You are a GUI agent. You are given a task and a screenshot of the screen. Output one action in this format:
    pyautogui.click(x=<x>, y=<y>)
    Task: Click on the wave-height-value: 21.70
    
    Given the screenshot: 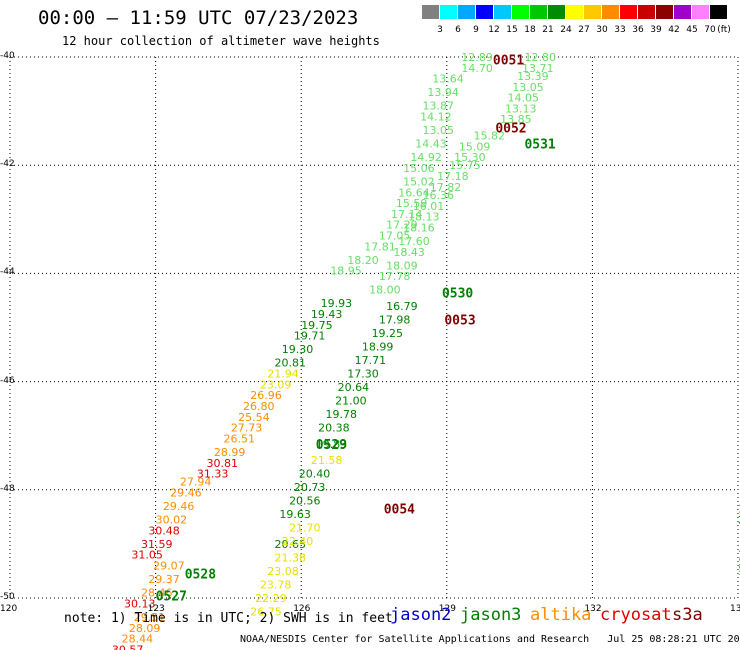 What is the action you would take?
    pyautogui.click(x=305, y=528)
    